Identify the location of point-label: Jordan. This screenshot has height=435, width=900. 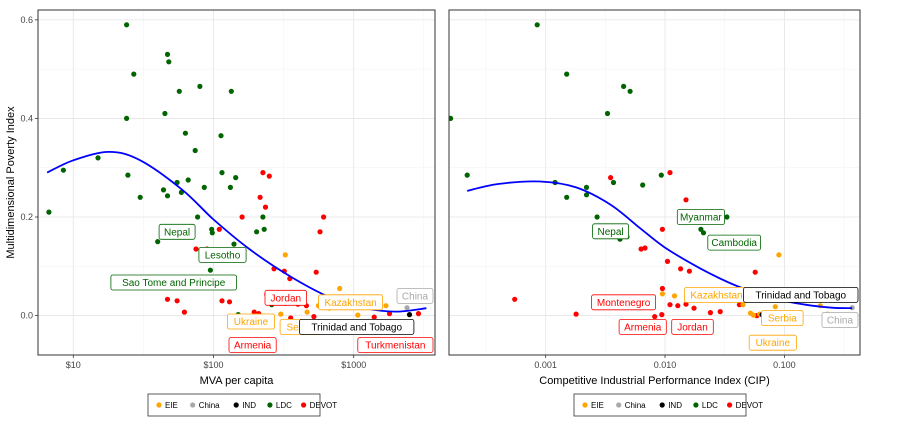
(285, 297).